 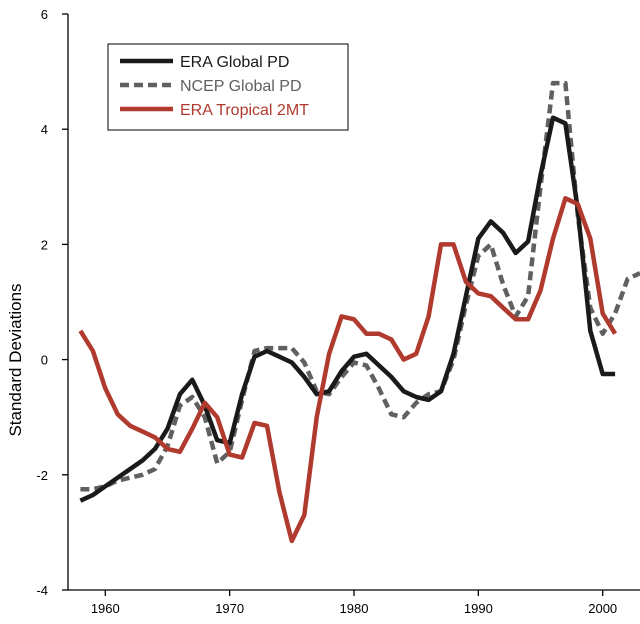 I want to click on x-tick-label: 2000, so click(x=602, y=608).